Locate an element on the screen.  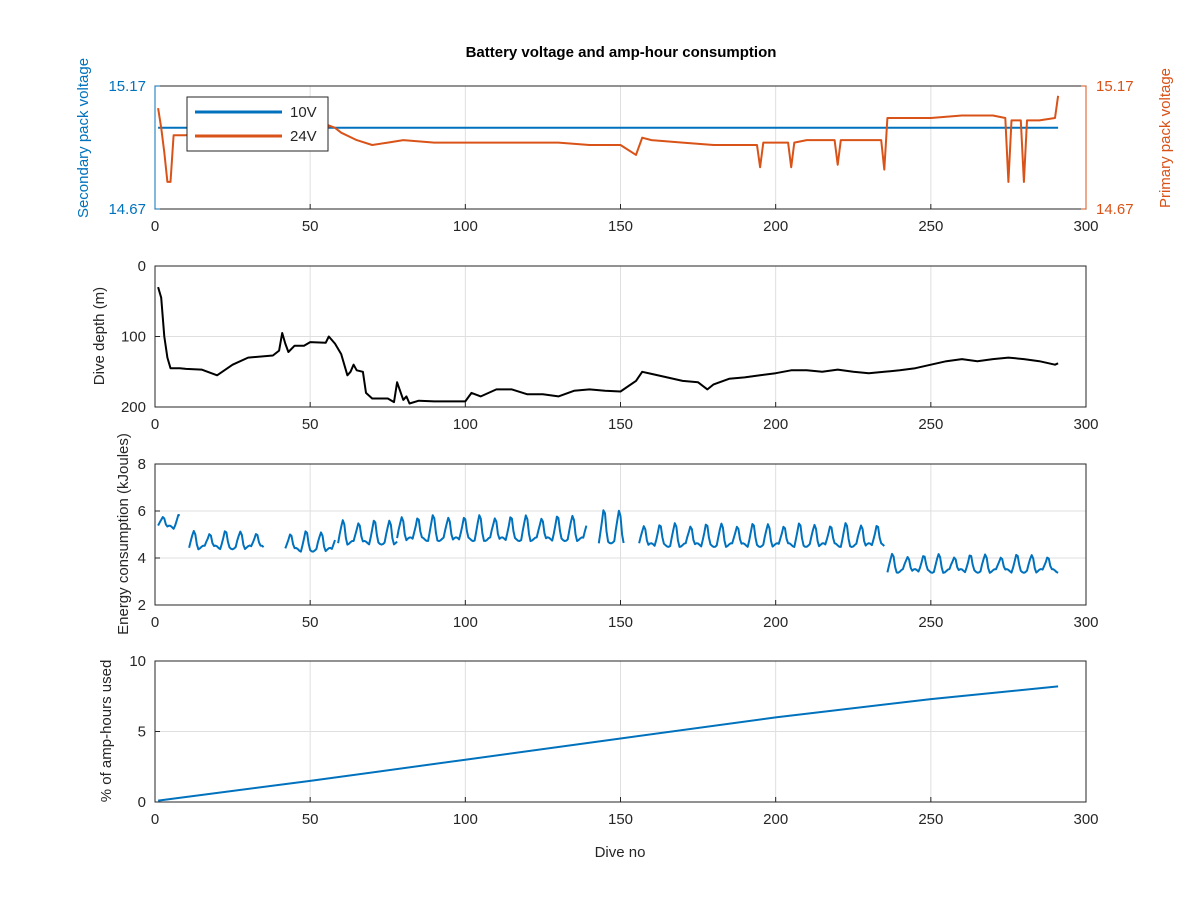
y-tick-label: 15.17 is located at coordinates (127, 86).